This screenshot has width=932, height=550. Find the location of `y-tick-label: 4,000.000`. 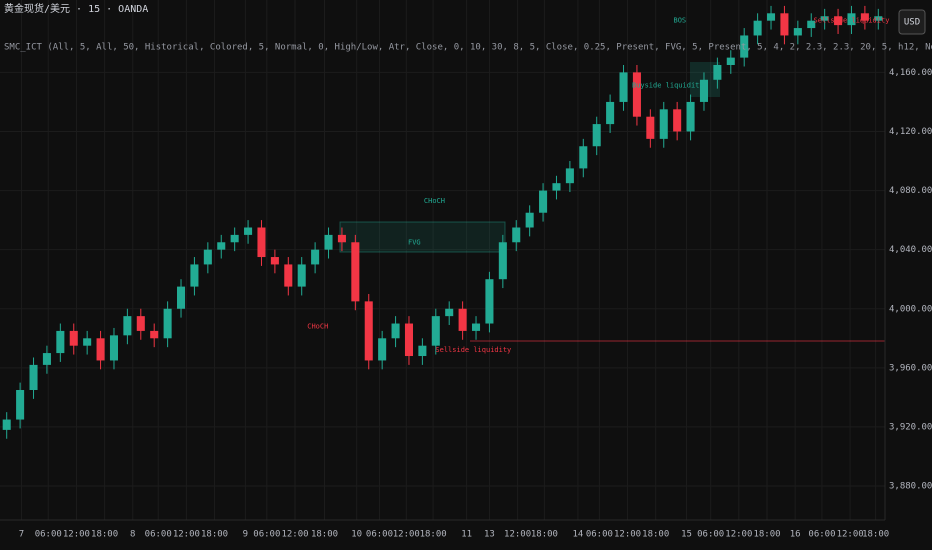

y-tick-label: 4,000.000 is located at coordinates (910, 309).